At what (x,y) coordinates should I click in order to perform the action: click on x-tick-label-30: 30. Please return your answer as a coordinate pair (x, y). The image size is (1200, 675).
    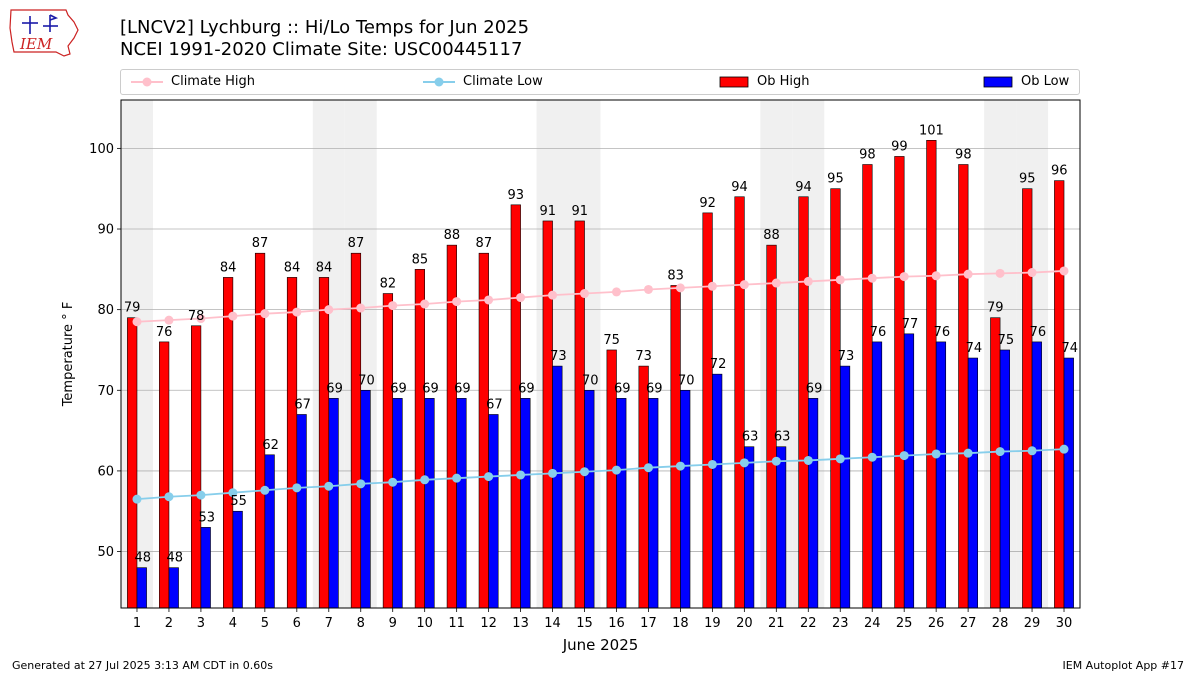
    Looking at the image, I should click on (1064, 623).